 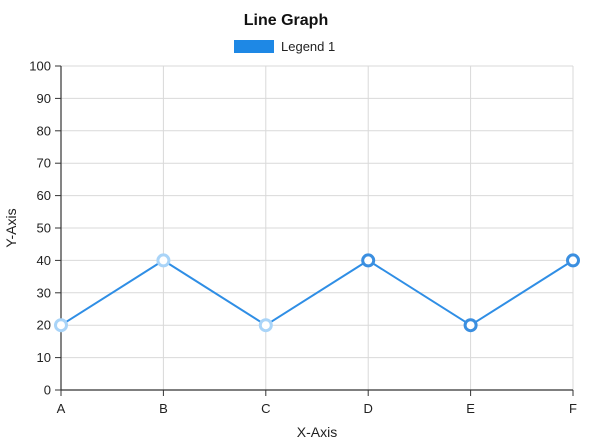 What do you see at coordinates (44, 195) in the screenshot?
I see `y-tick-label: 60` at bounding box center [44, 195].